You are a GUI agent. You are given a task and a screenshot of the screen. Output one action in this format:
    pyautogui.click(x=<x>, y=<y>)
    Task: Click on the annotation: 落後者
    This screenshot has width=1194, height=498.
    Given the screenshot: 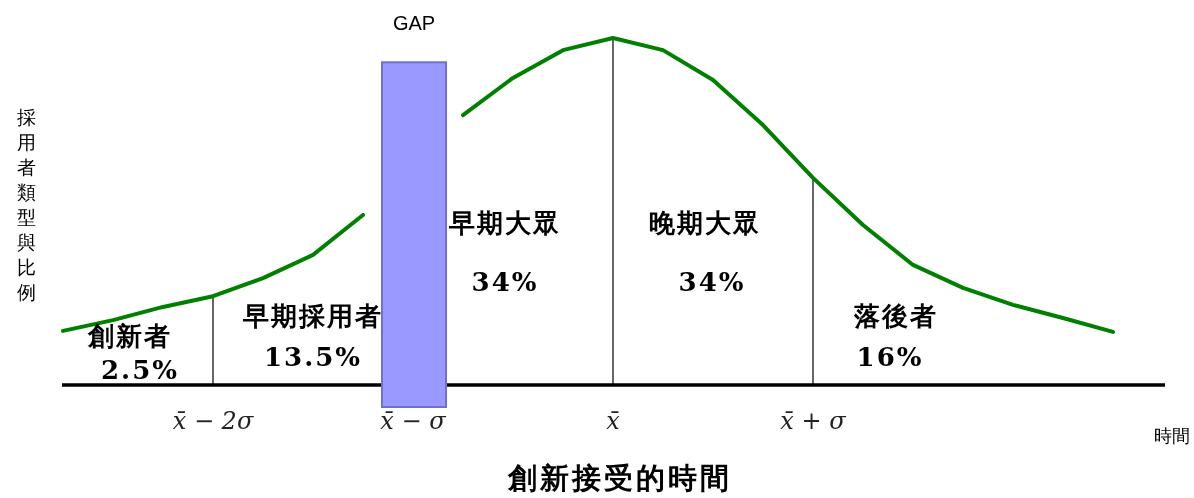 What is the action you would take?
    pyautogui.click(x=895, y=316)
    